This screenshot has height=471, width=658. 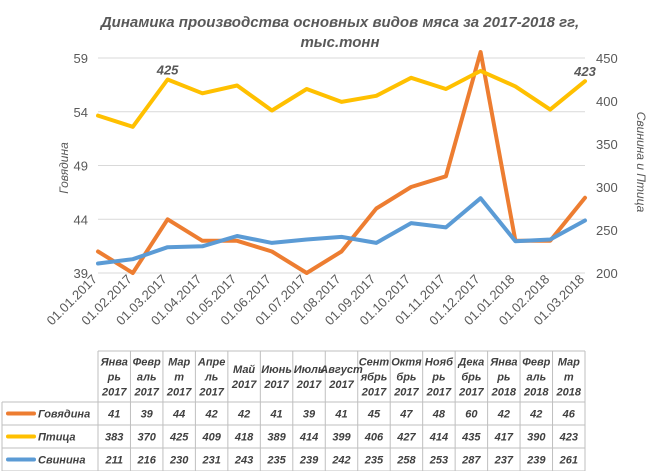 What do you see at coordinates (211, 378) in the screenshot?
I see `table-header-cell: ль` at bounding box center [211, 378].